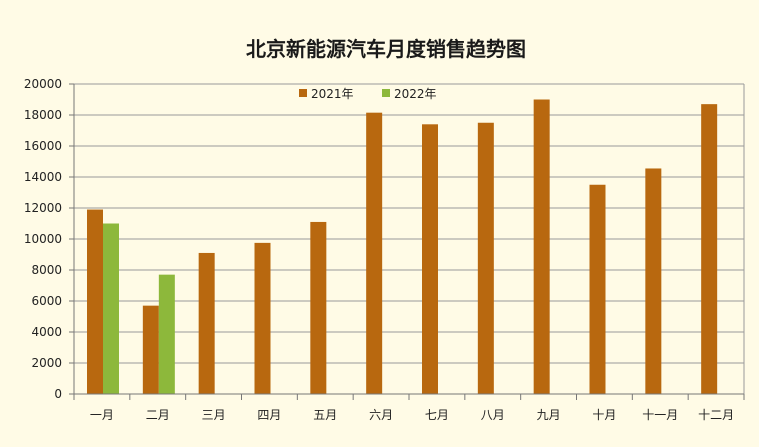 The height and width of the screenshot is (447, 759). I want to click on x-tick-label: 十一月, so click(660, 415).